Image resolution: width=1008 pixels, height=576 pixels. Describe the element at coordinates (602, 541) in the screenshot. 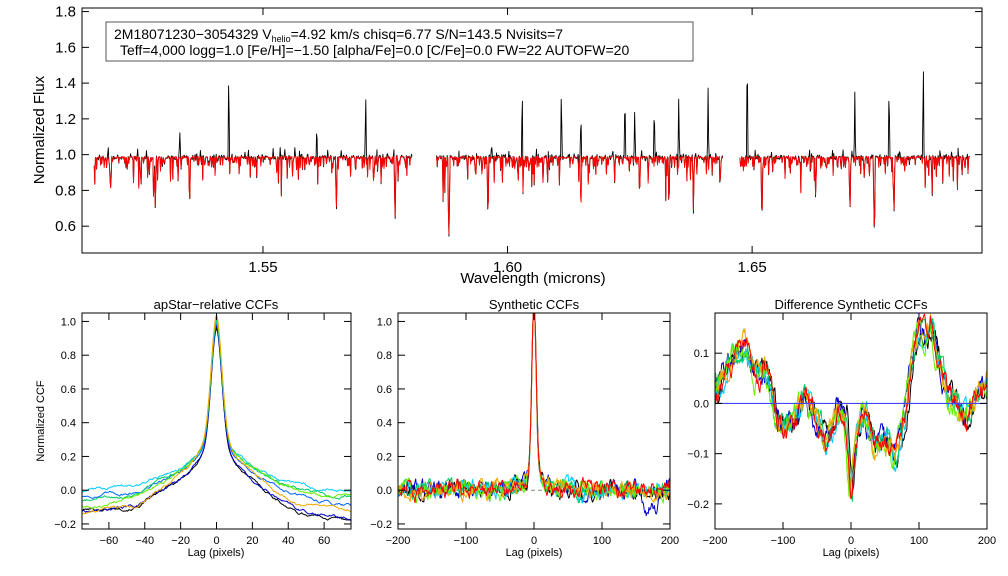

I see `synthetic-ccf-xtick-label: 100` at that location.